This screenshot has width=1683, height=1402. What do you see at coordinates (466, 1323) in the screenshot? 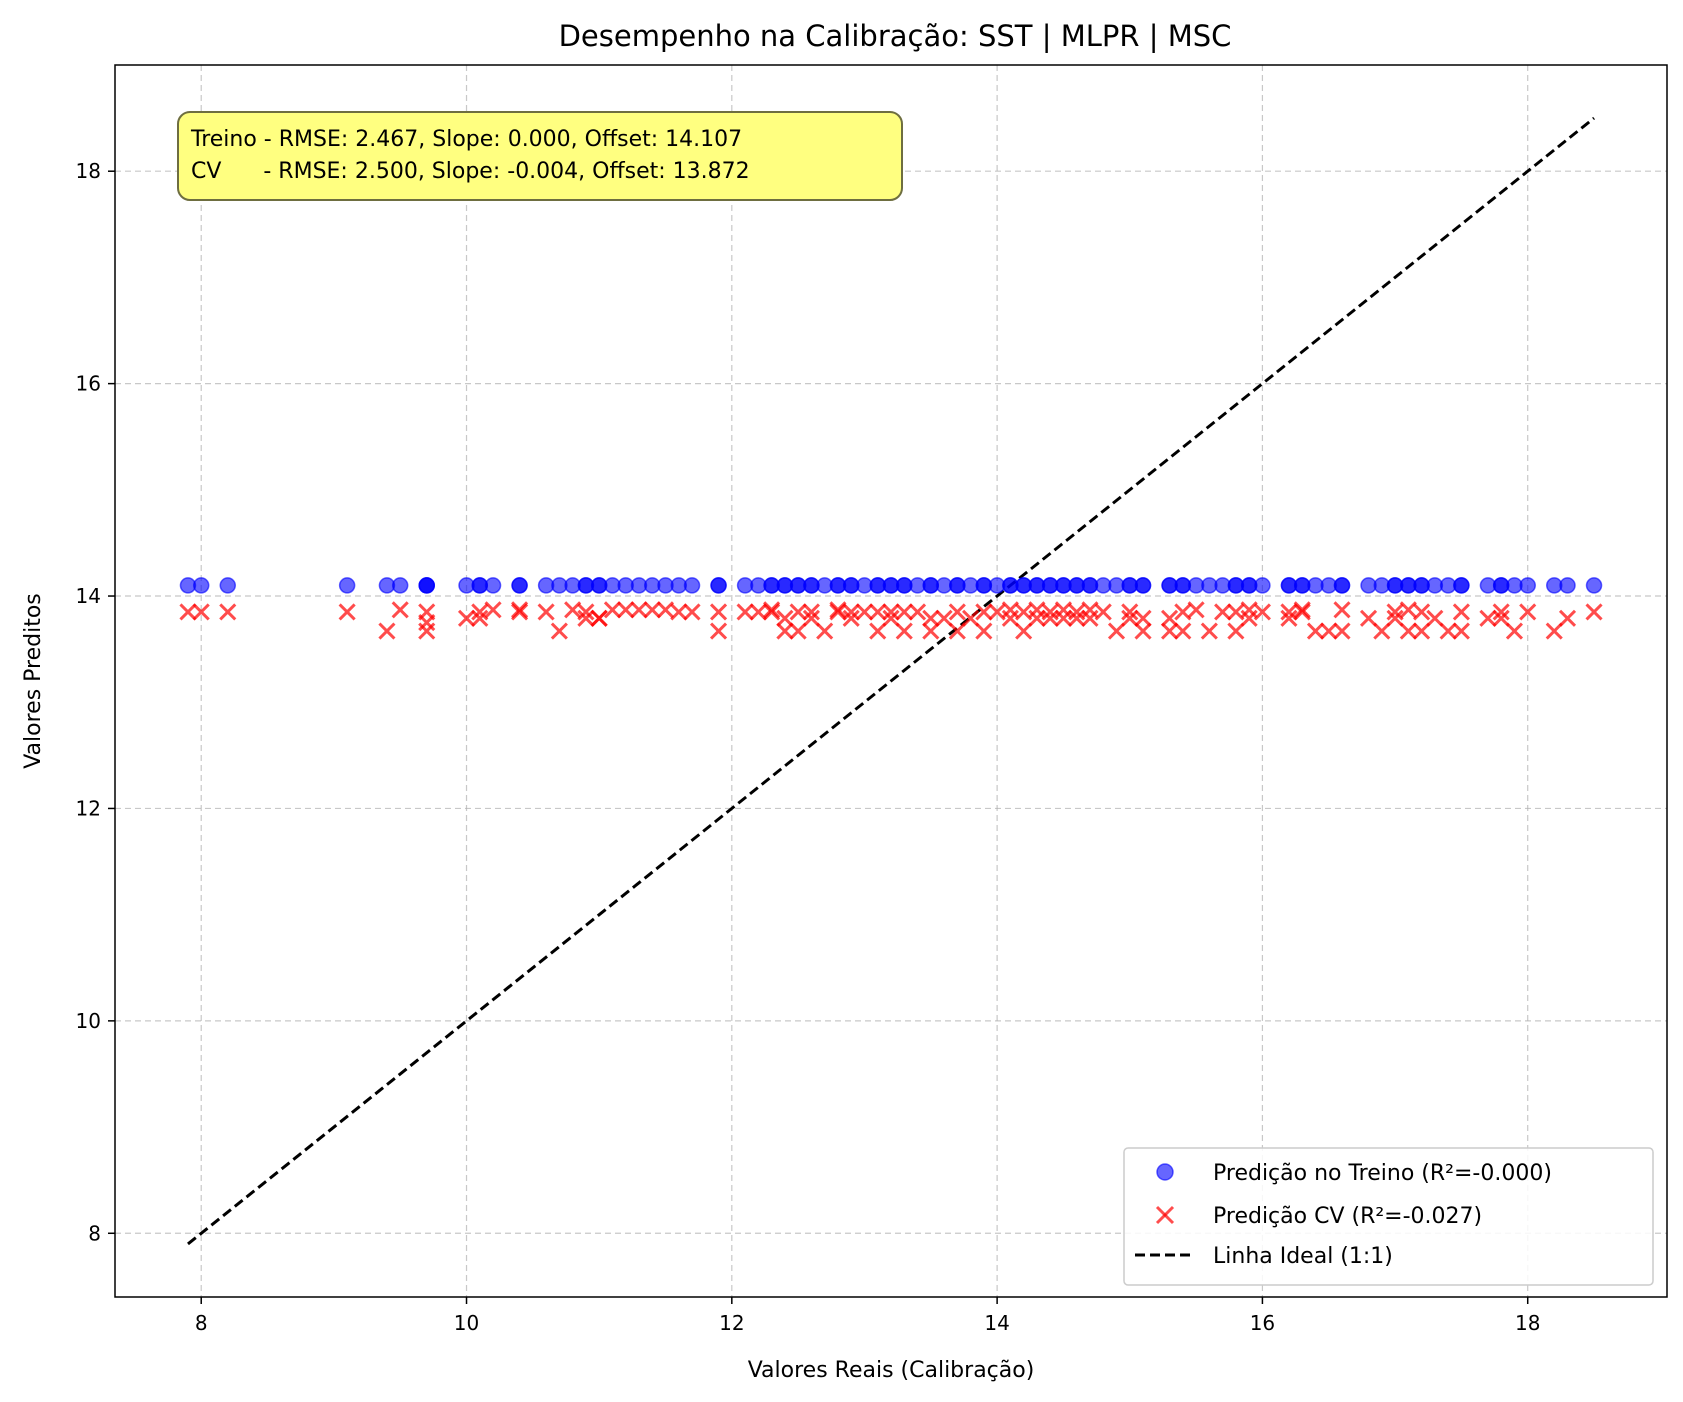
I see `x-tick-label: 10` at bounding box center [466, 1323].